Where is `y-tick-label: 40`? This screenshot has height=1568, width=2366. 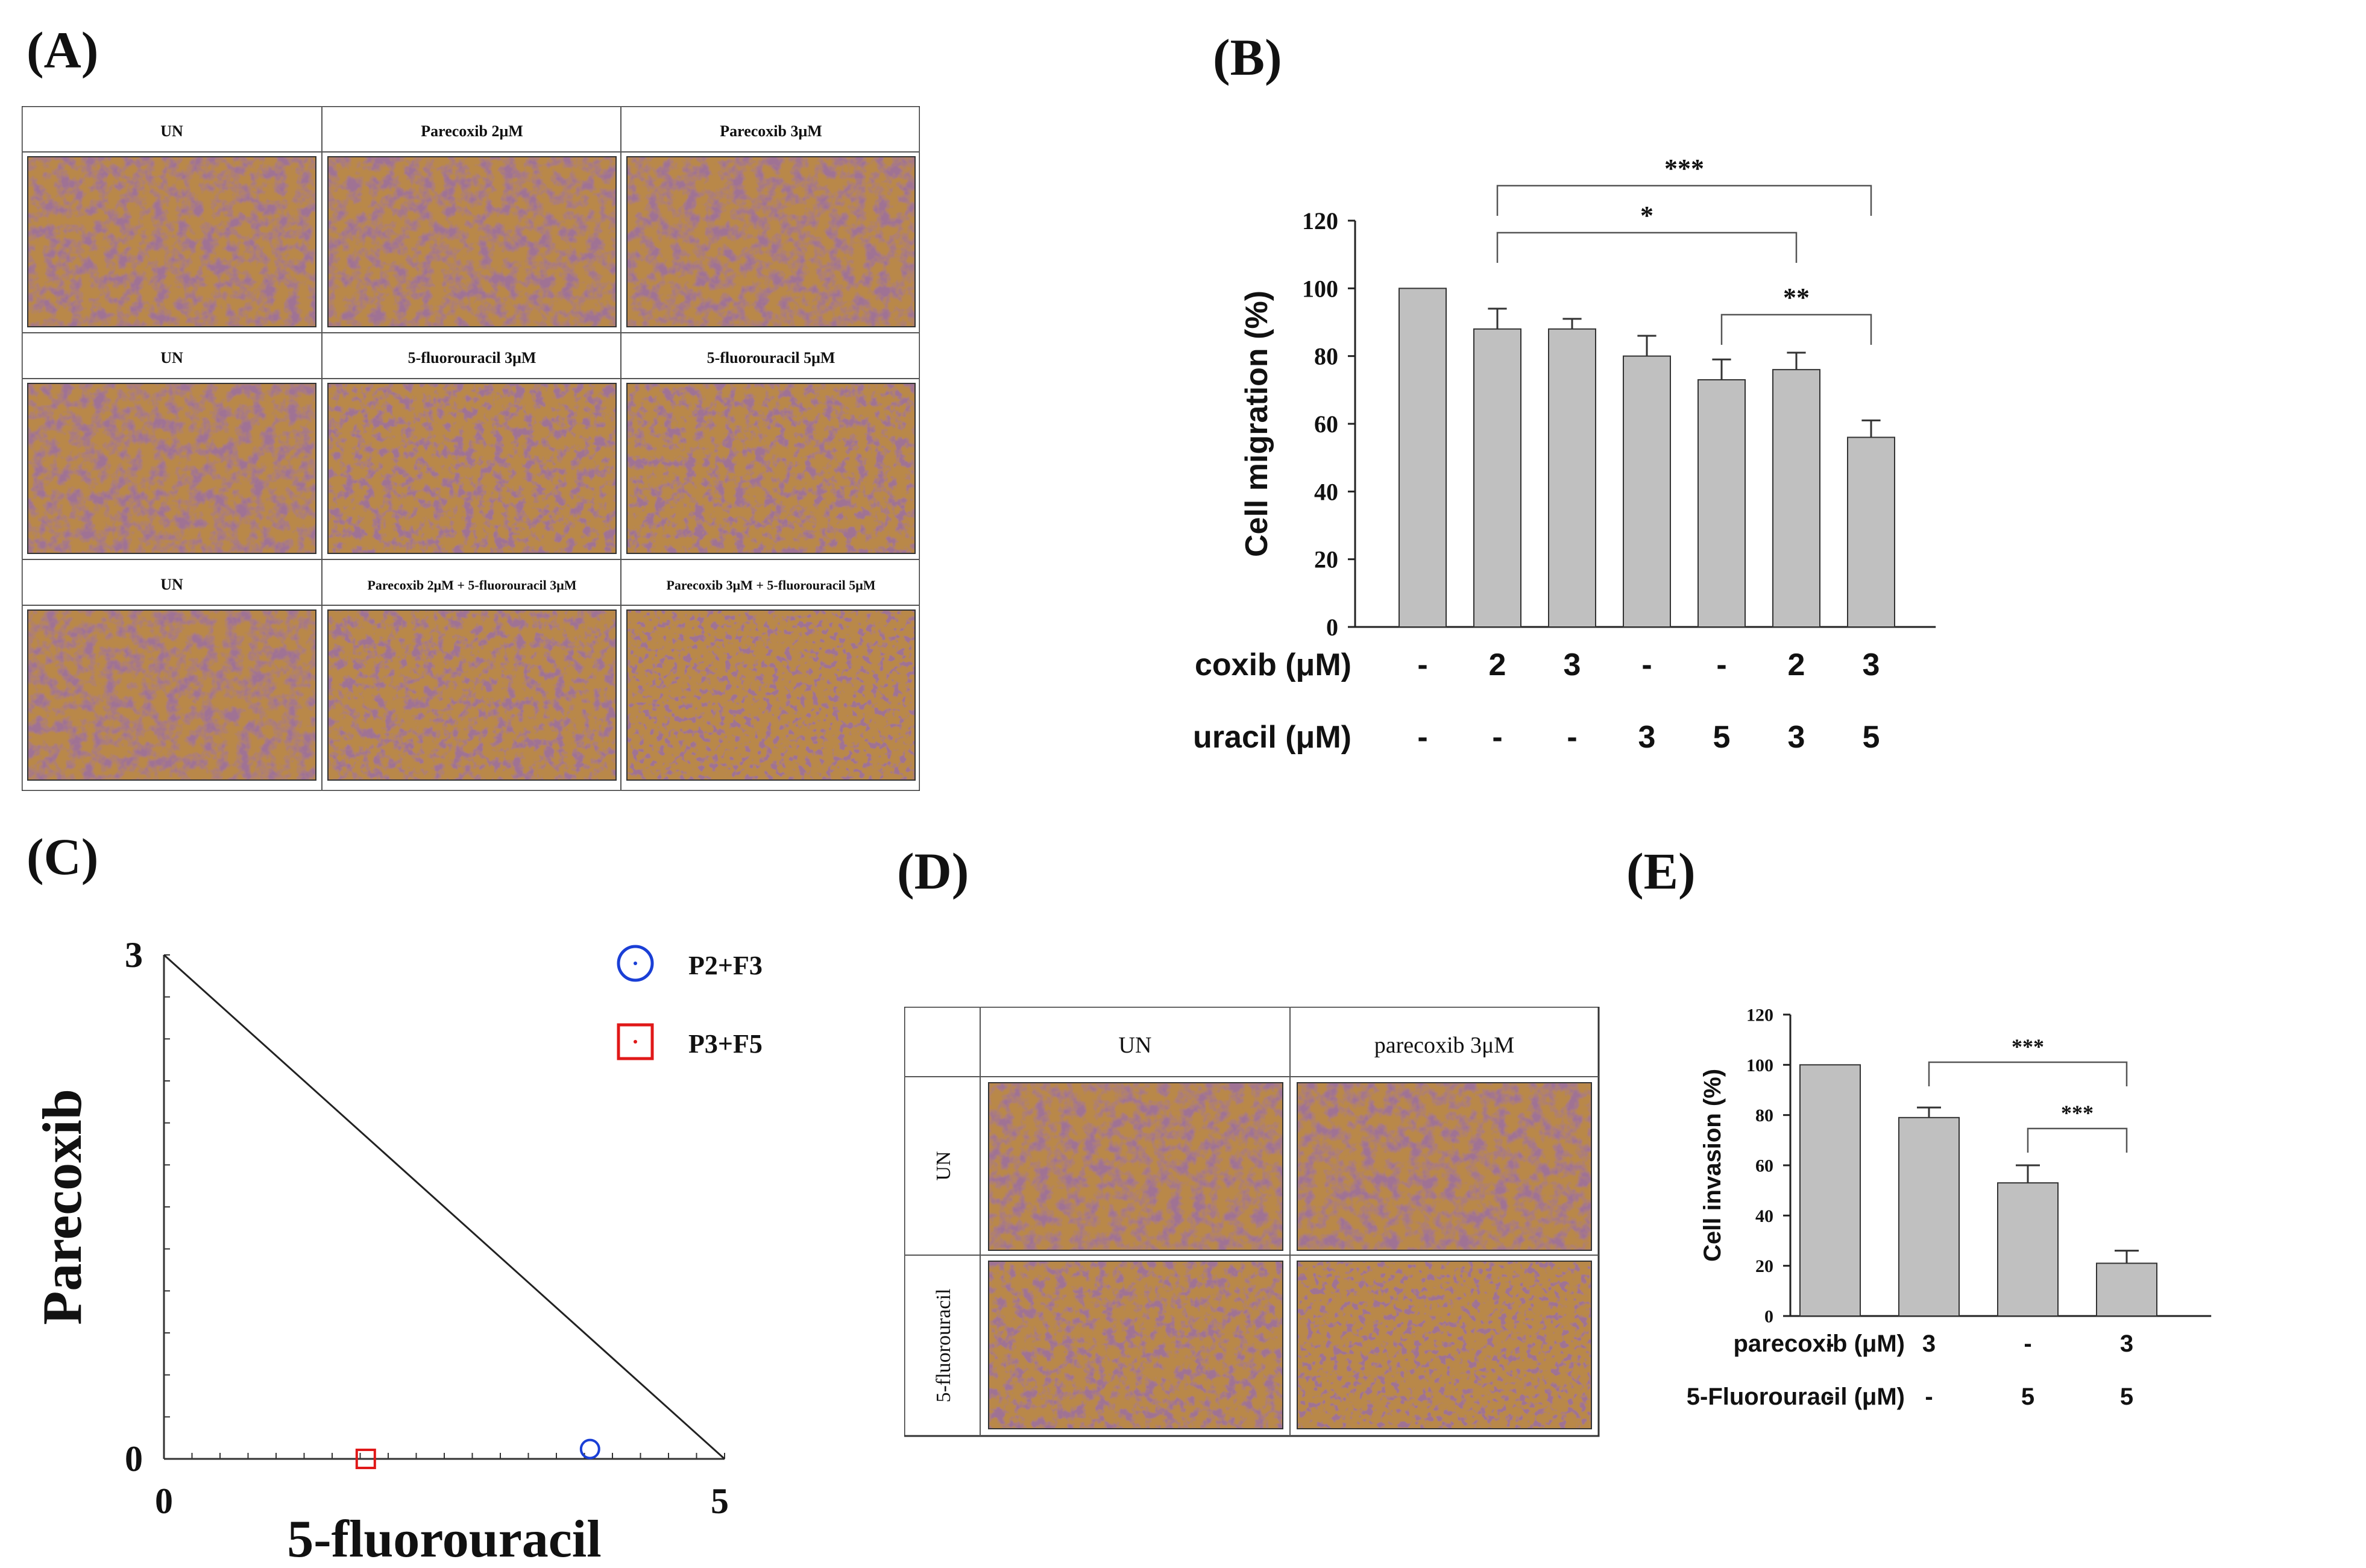
y-tick-label: 40 is located at coordinates (1764, 1216).